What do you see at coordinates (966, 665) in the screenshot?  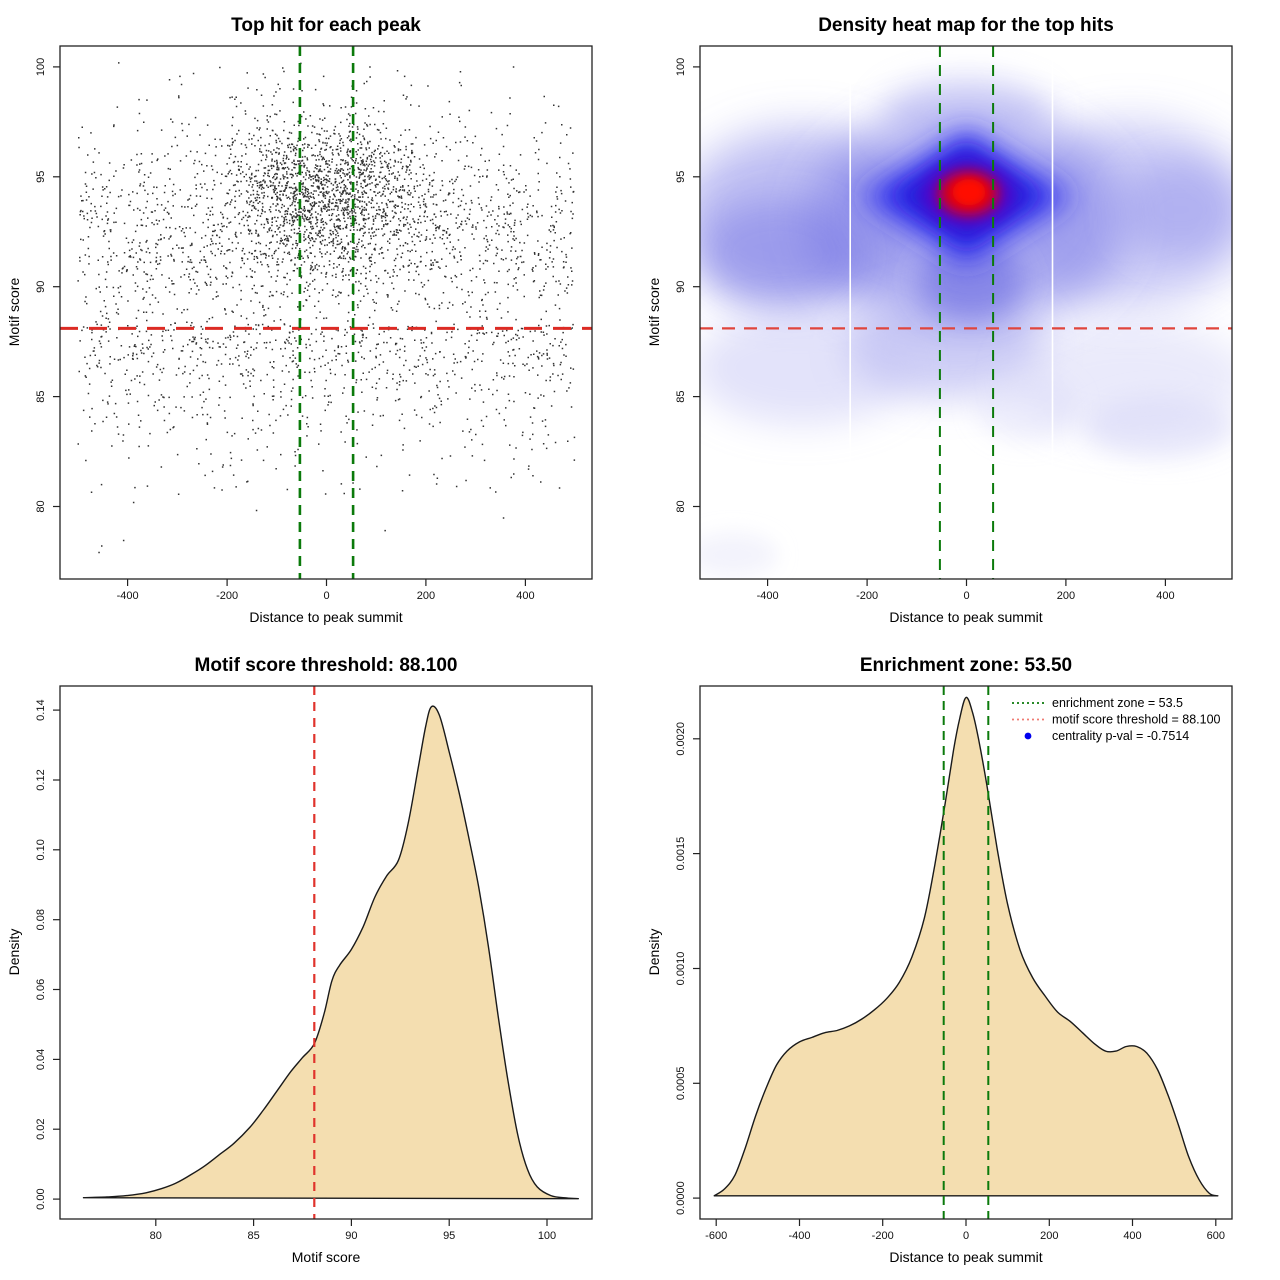 I see `chart-title: Enrichment zone: 53.50` at bounding box center [966, 665].